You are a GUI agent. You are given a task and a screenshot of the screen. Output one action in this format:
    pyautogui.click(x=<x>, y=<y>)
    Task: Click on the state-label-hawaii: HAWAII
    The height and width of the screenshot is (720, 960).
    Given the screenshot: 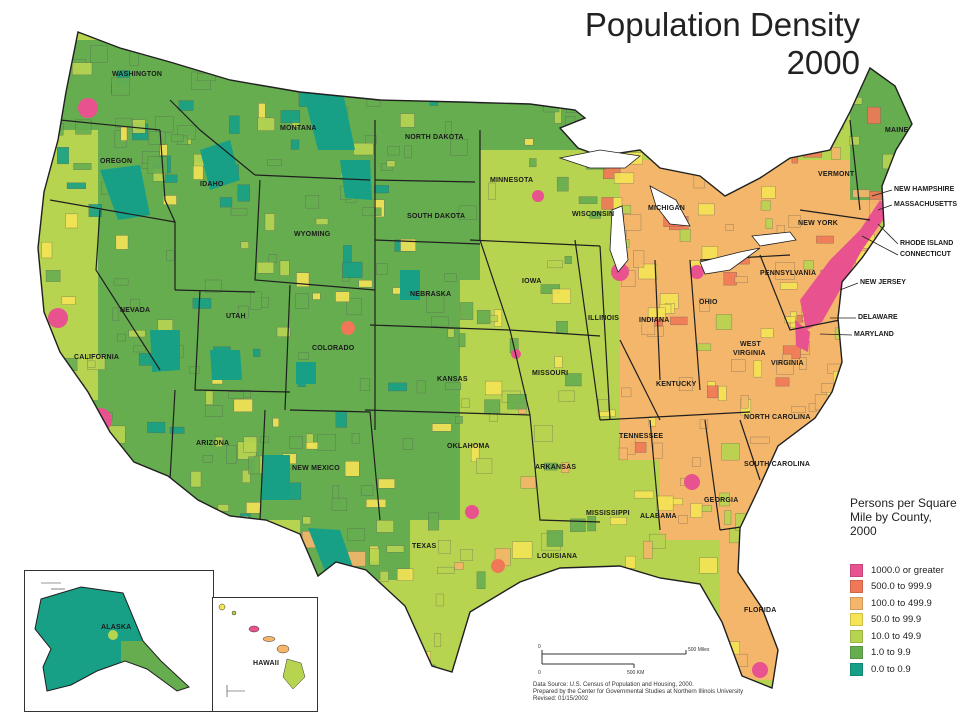 What is the action you would take?
    pyautogui.click(x=266, y=663)
    